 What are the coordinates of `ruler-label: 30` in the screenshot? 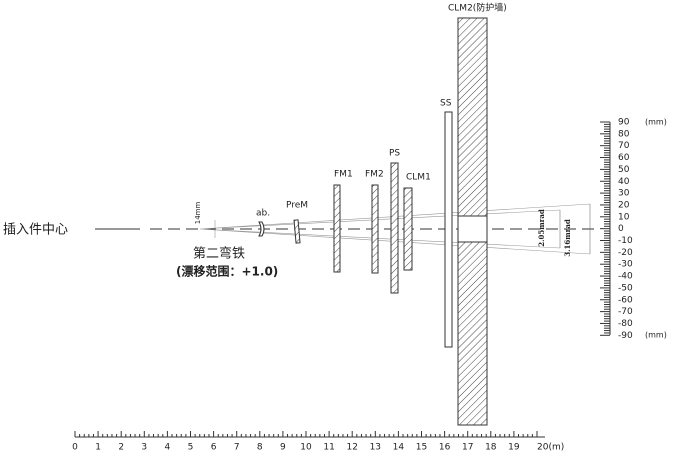 It's located at (624, 194).